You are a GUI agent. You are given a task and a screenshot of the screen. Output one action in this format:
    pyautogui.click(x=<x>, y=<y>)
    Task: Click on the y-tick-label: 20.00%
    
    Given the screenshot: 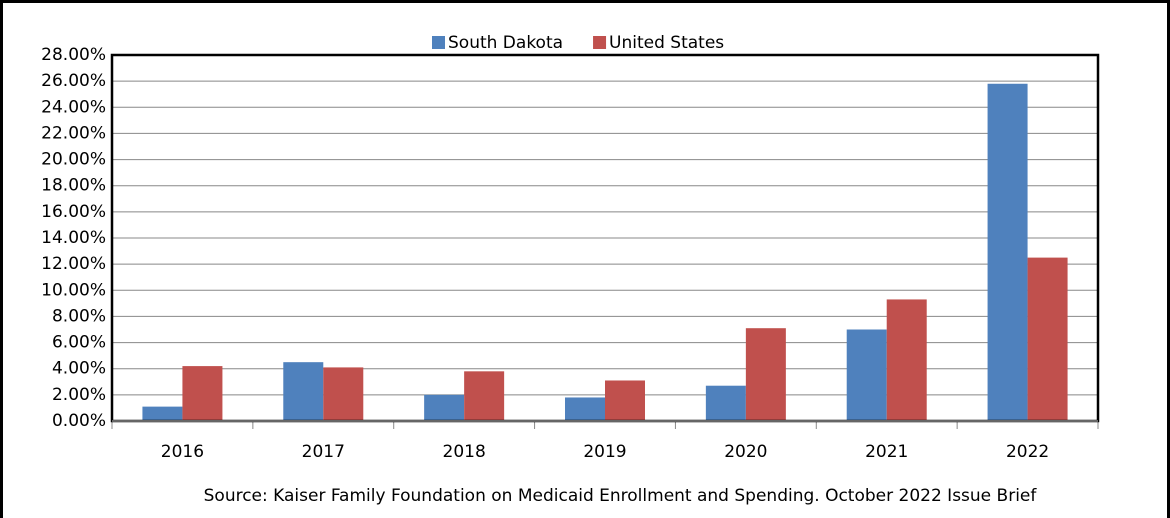 What is the action you would take?
    pyautogui.click(x=73, y=160)
    